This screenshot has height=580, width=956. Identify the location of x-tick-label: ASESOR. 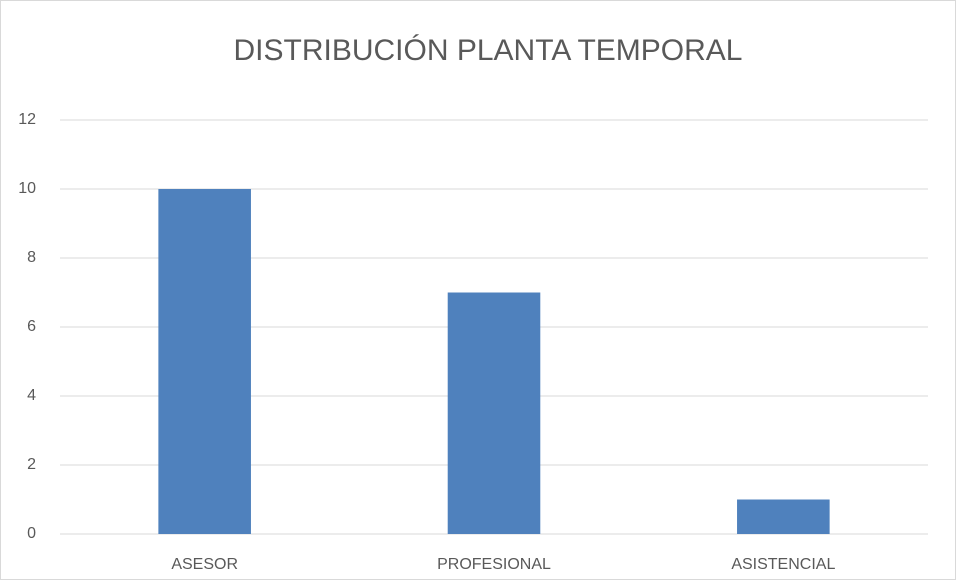
(204, 564).